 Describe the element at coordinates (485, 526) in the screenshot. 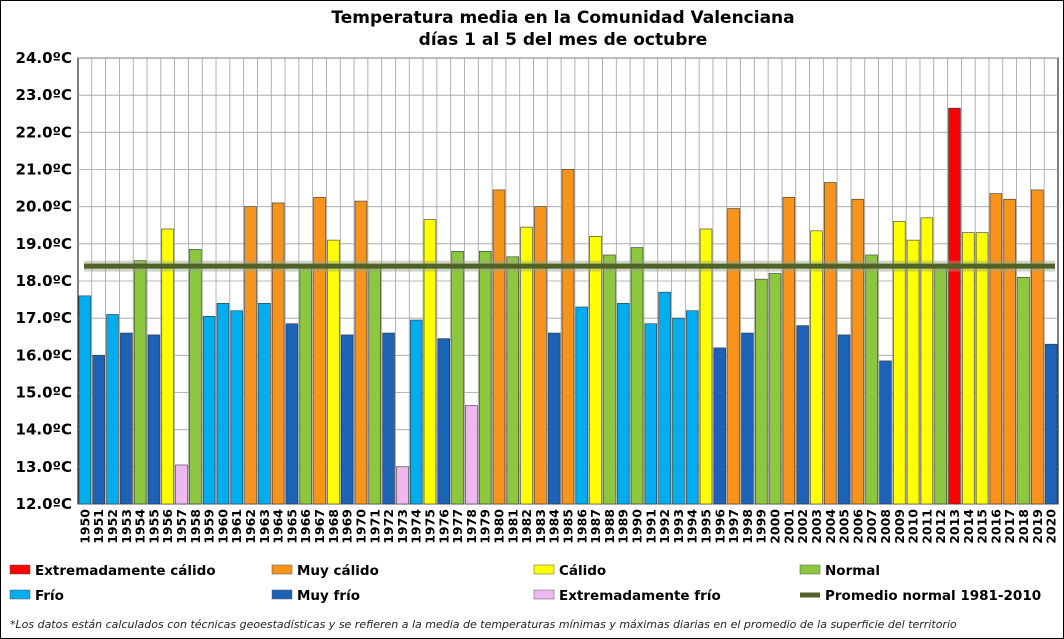

I see `x-tick-label: 1979` at that location.